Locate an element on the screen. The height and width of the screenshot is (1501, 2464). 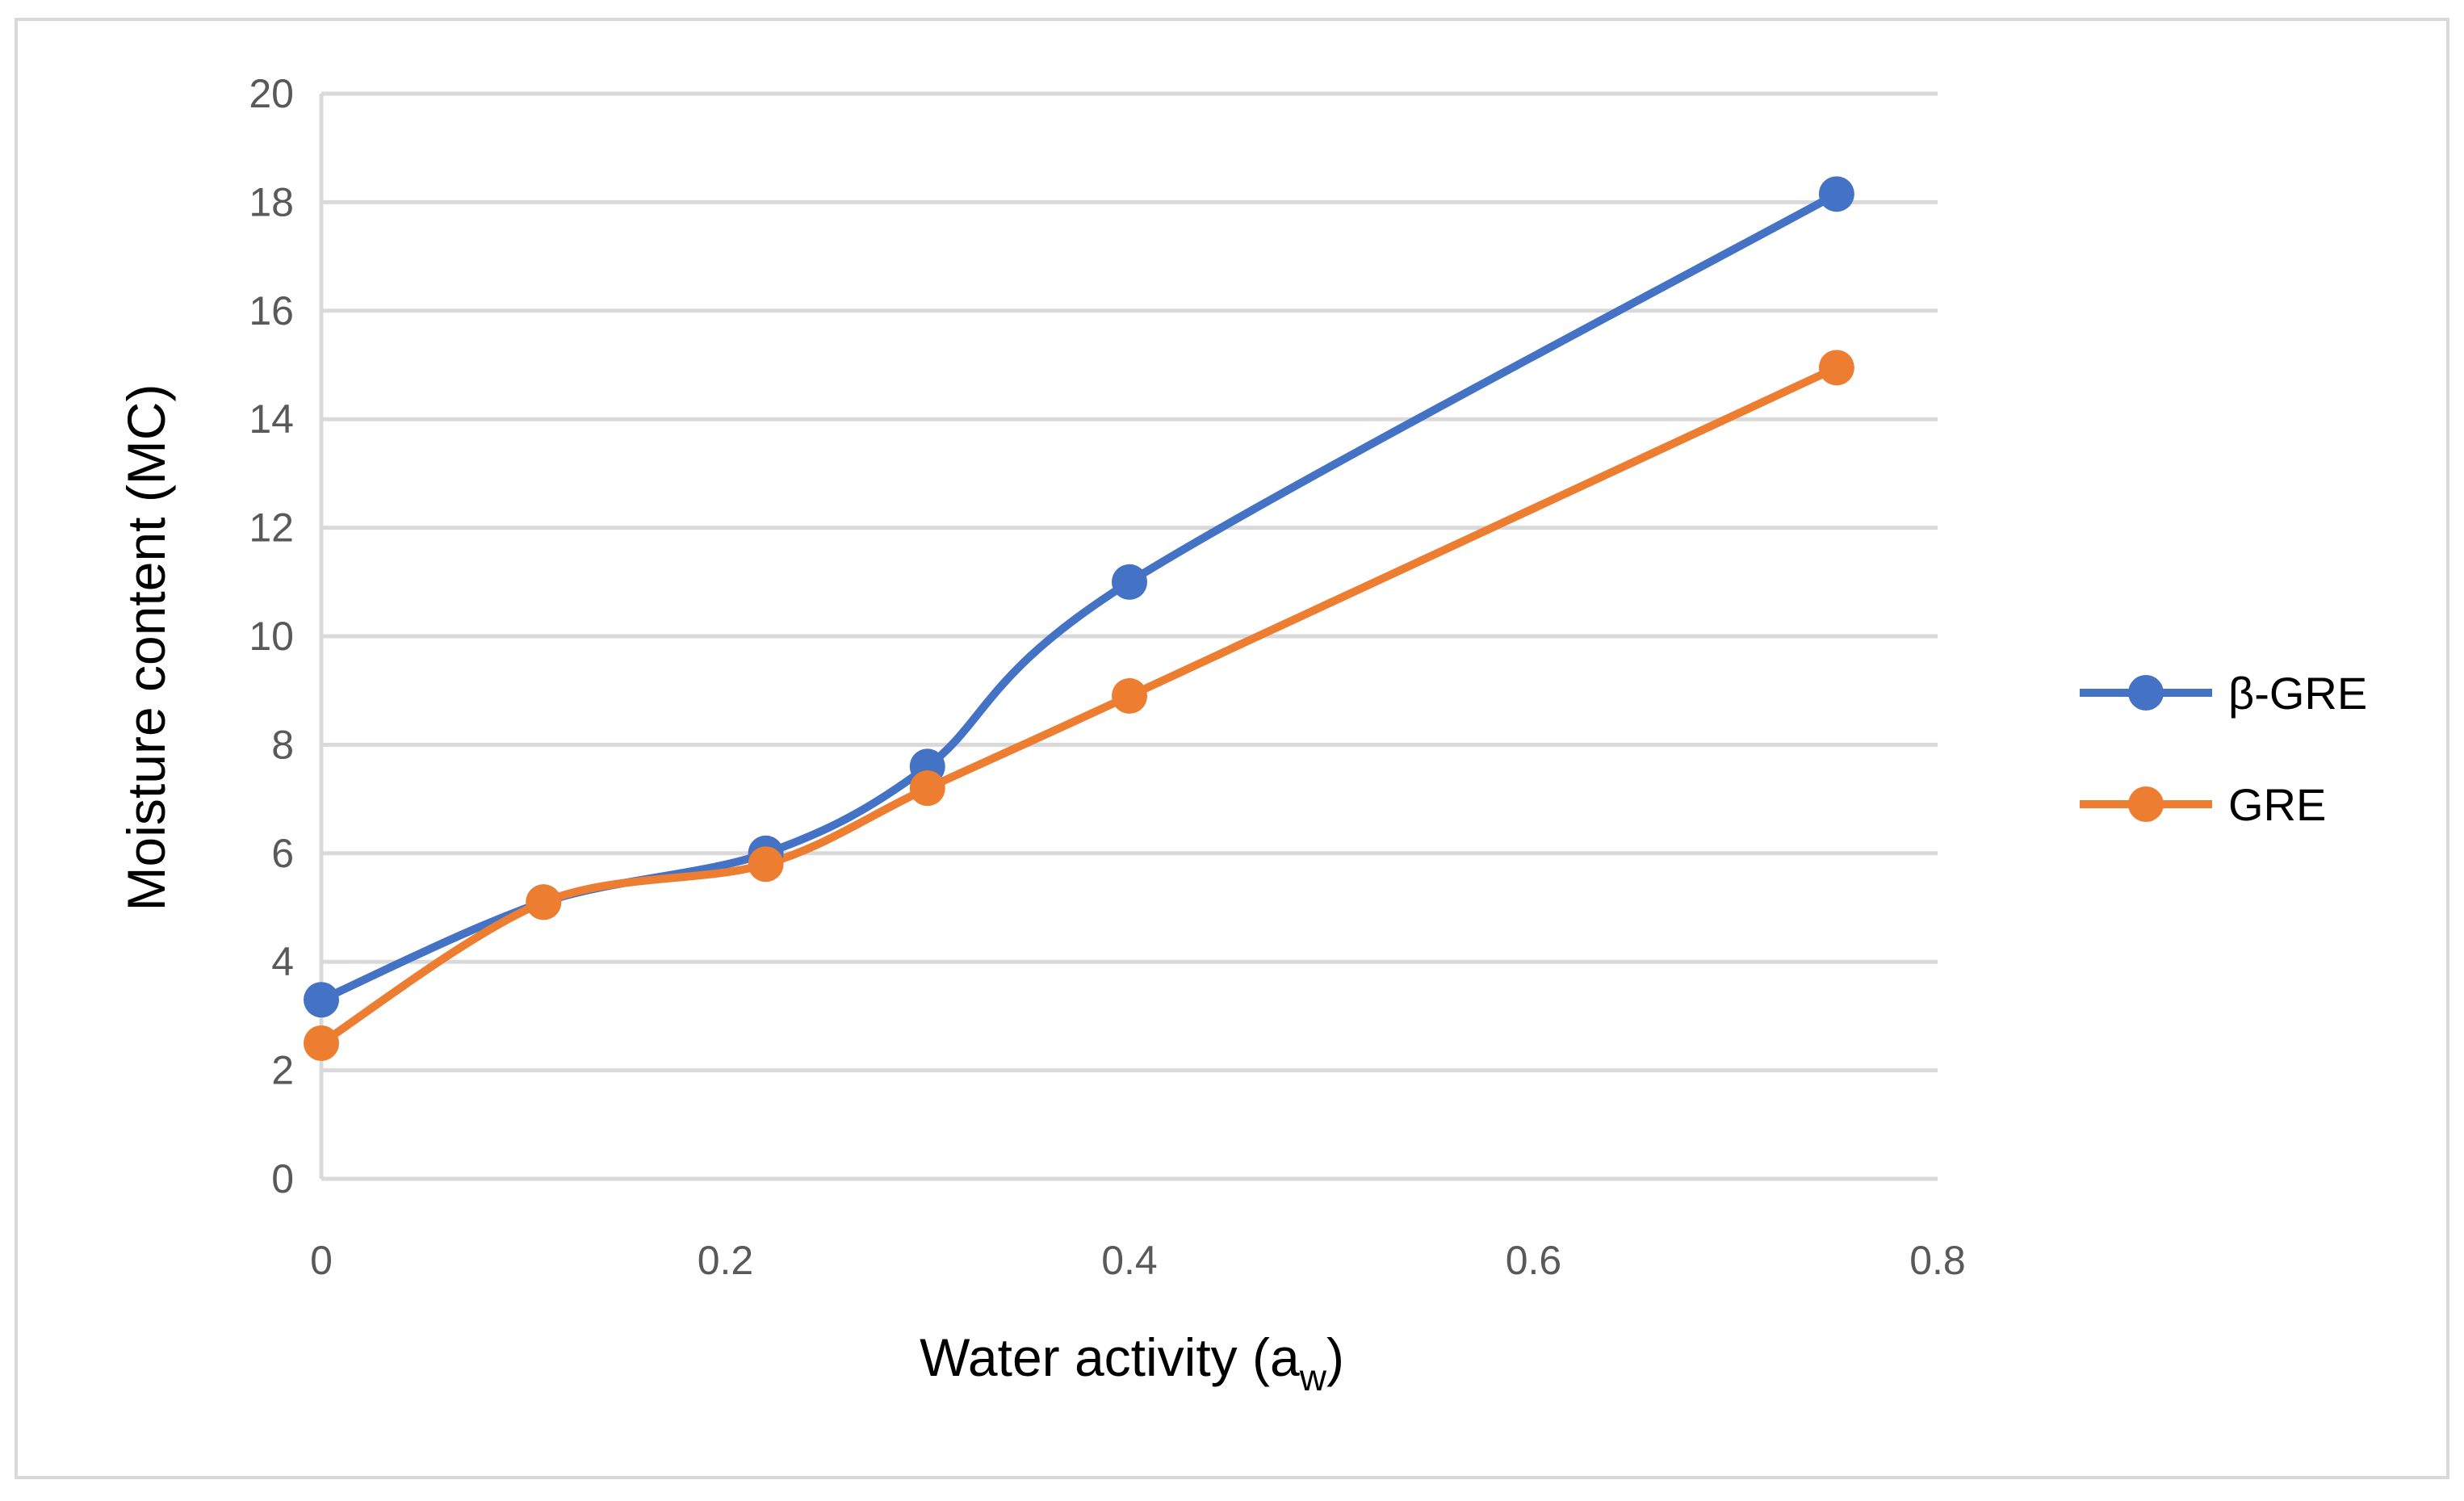
y-tick-label: 10 is located at coordinates (271, 636).